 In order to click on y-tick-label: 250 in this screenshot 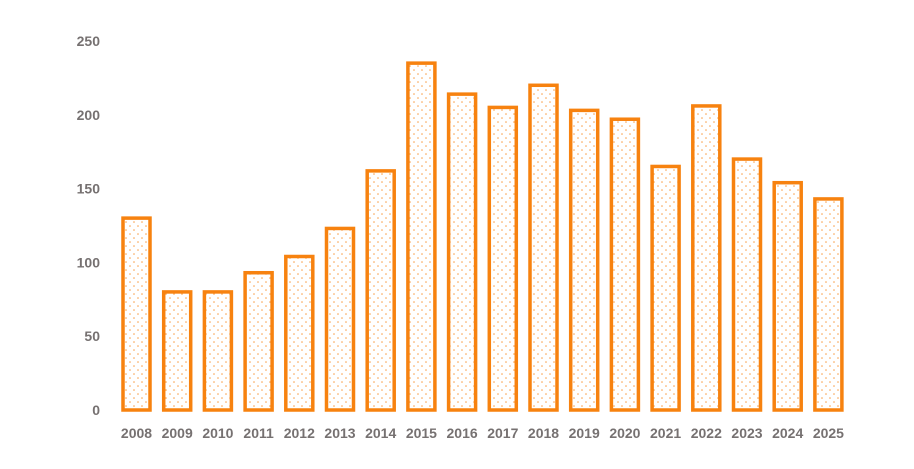, I will do `click(89, 41)`.